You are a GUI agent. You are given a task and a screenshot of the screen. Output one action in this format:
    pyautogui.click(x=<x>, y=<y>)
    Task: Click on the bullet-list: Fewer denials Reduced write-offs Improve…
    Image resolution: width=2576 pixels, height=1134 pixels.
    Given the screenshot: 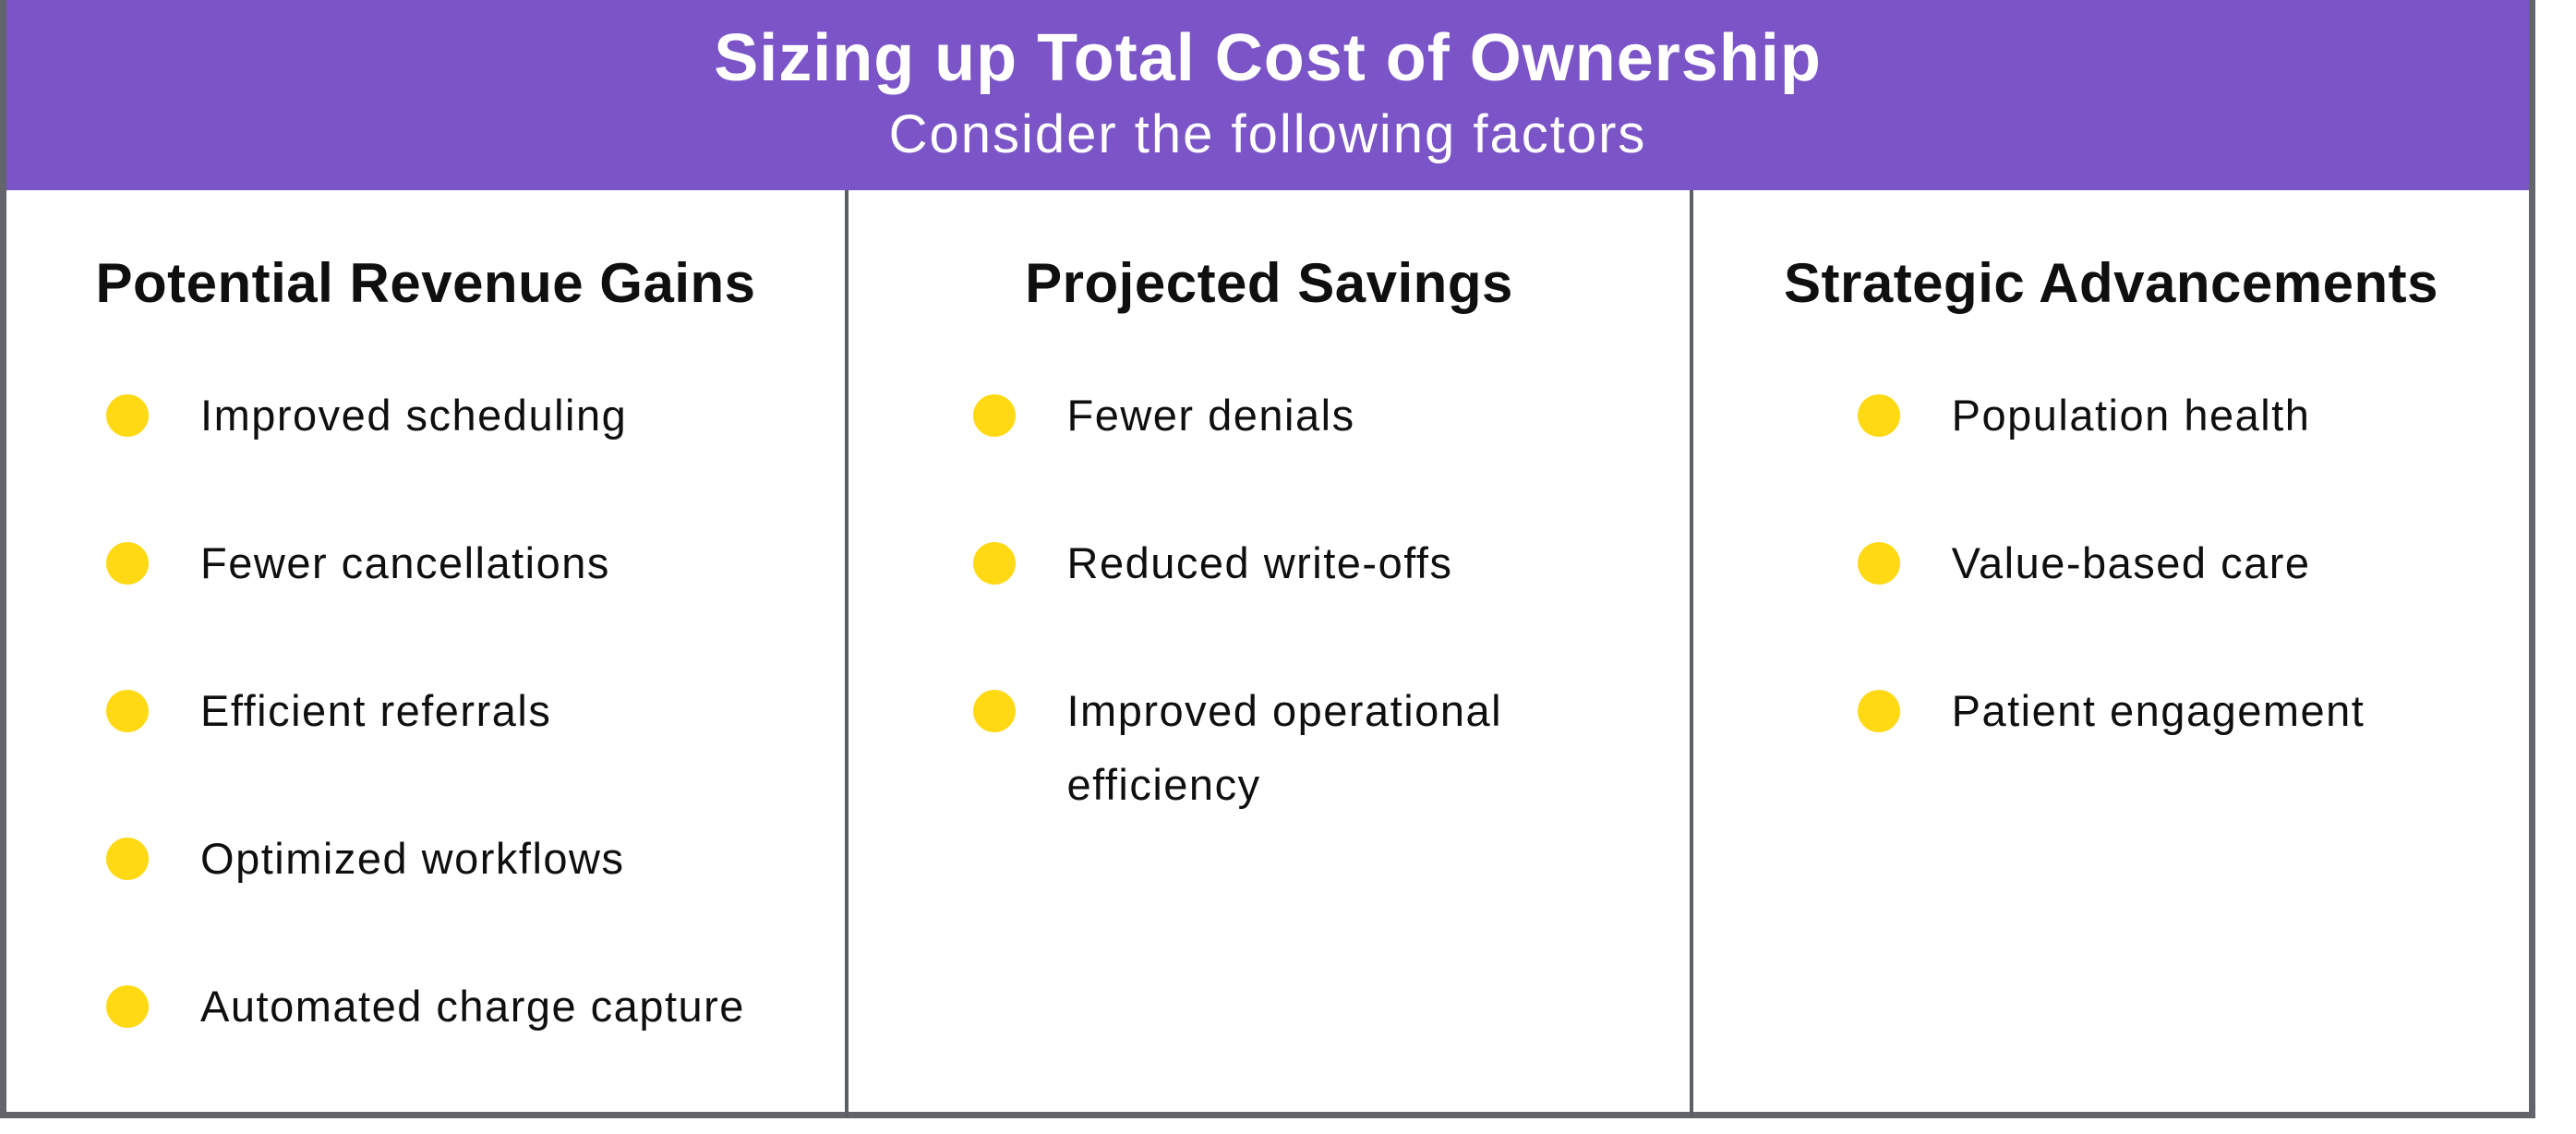 What is the action you would take?
    pyautogui.click(x=1269, y=637)
    